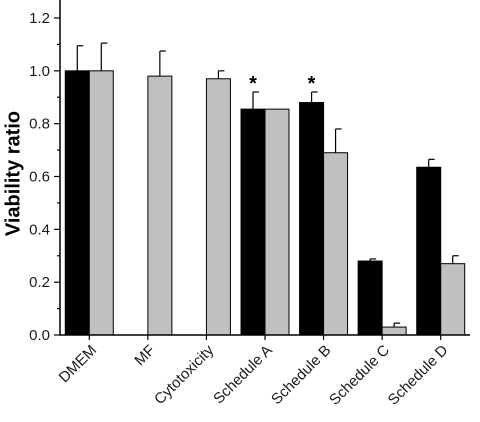 This screenshot has height=422, width=480. I want to click on x-category-label: Cytotoxicity, so click(184, 374).